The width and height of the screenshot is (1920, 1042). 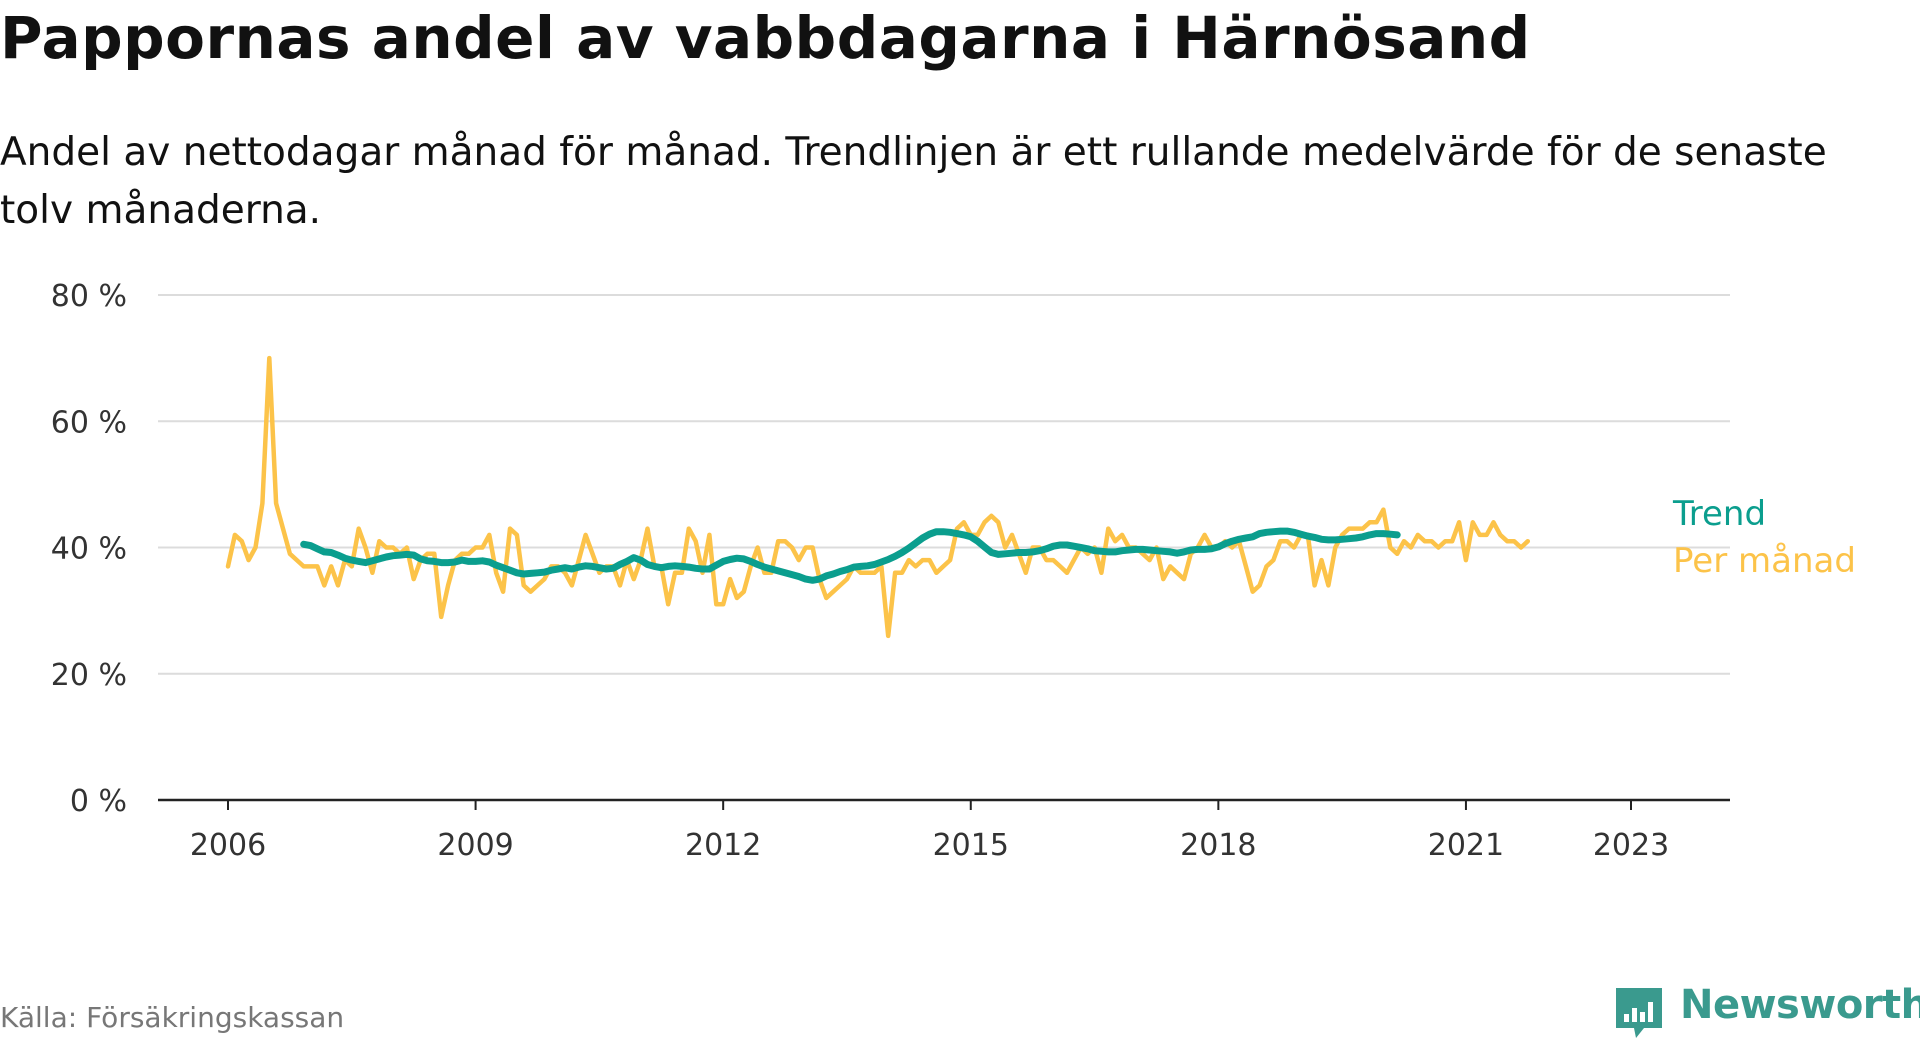 I want to click on series-labels: Per månad Trend, so click(x=1764, y=537).